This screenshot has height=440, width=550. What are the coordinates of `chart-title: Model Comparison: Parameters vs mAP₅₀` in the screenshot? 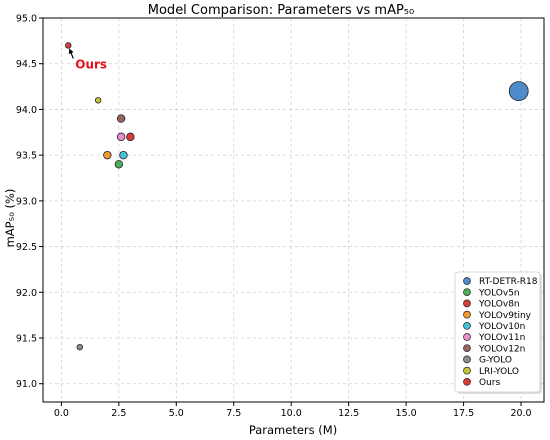 It's located at (281, 10).